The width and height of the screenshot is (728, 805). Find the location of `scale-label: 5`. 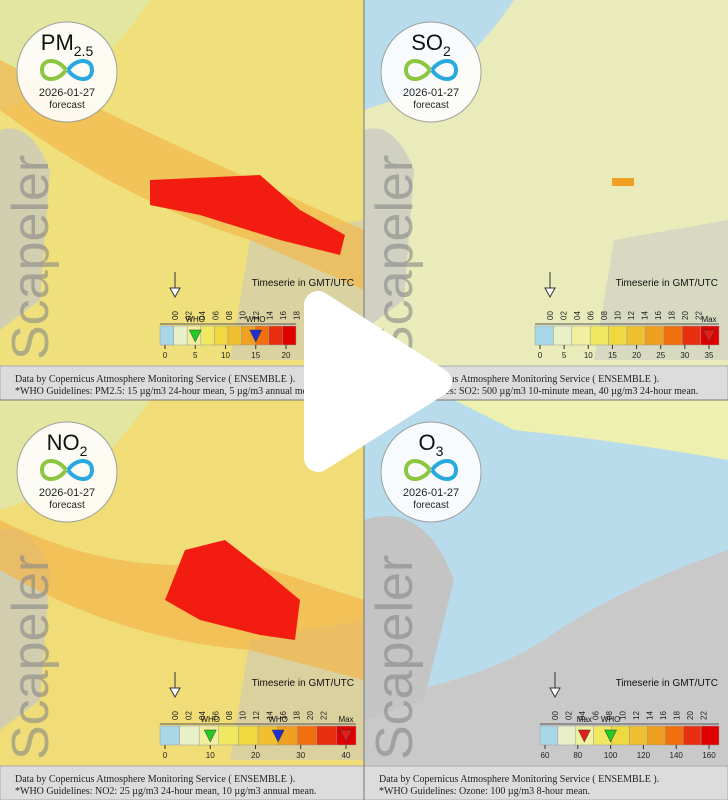

scale-label: 5 is located at coordinates (195, 355).